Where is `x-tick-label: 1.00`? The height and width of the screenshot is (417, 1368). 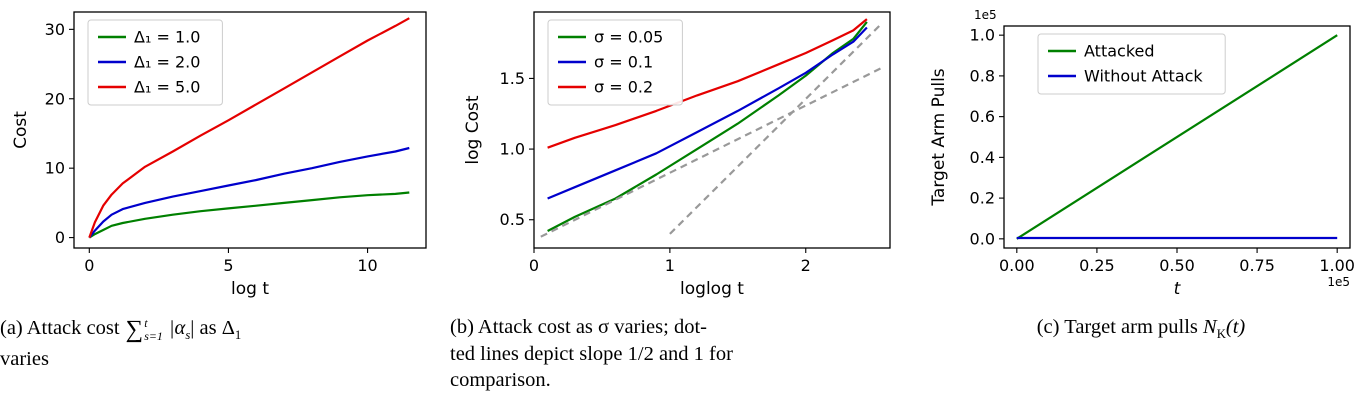
x-tick-label: 1.00 is located at coordinates (1337, 265).